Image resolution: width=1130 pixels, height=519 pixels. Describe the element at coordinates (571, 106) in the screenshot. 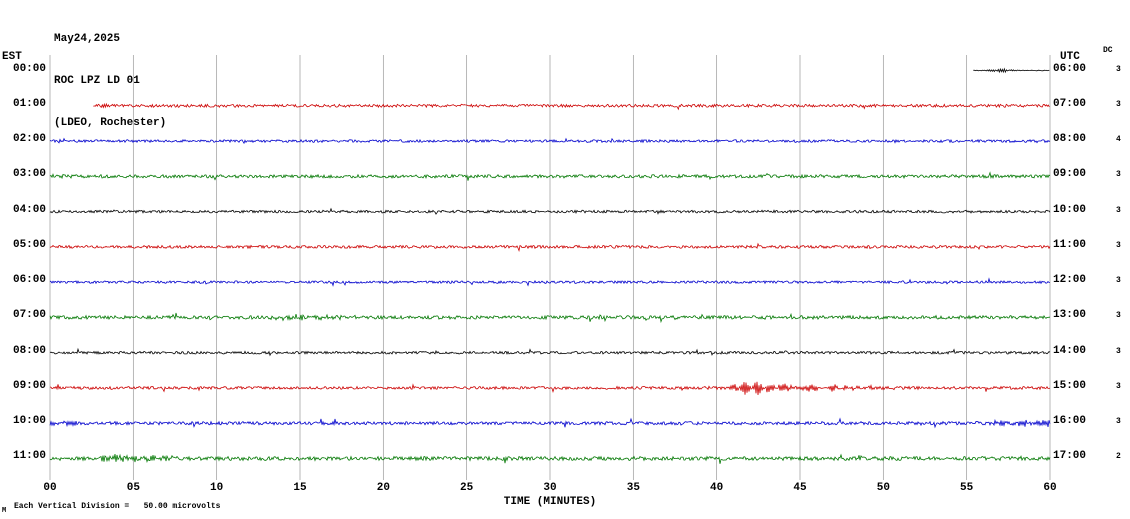

I see `trace-row-01:00` at that location.